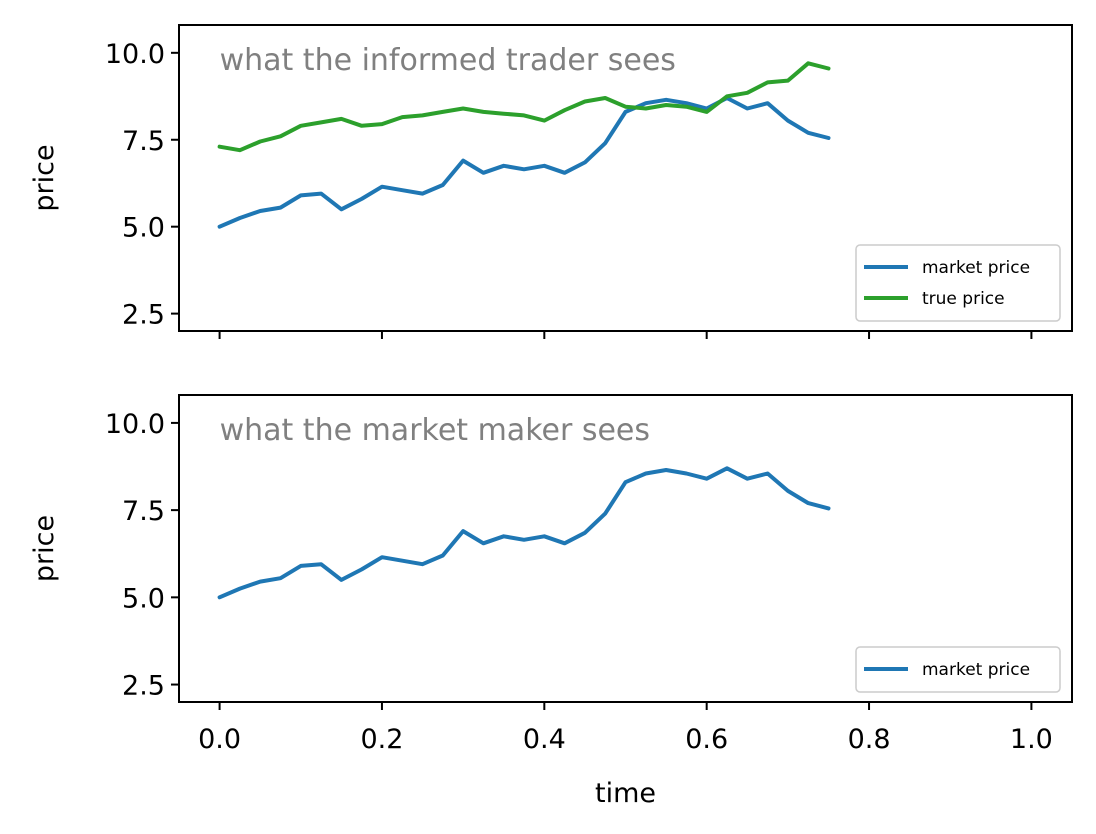 The image size is (1096, 834). What do you see at coordinates (524, 533) in the screenshot?
I see `series-line-market-price` at bounding box center [524, 533].